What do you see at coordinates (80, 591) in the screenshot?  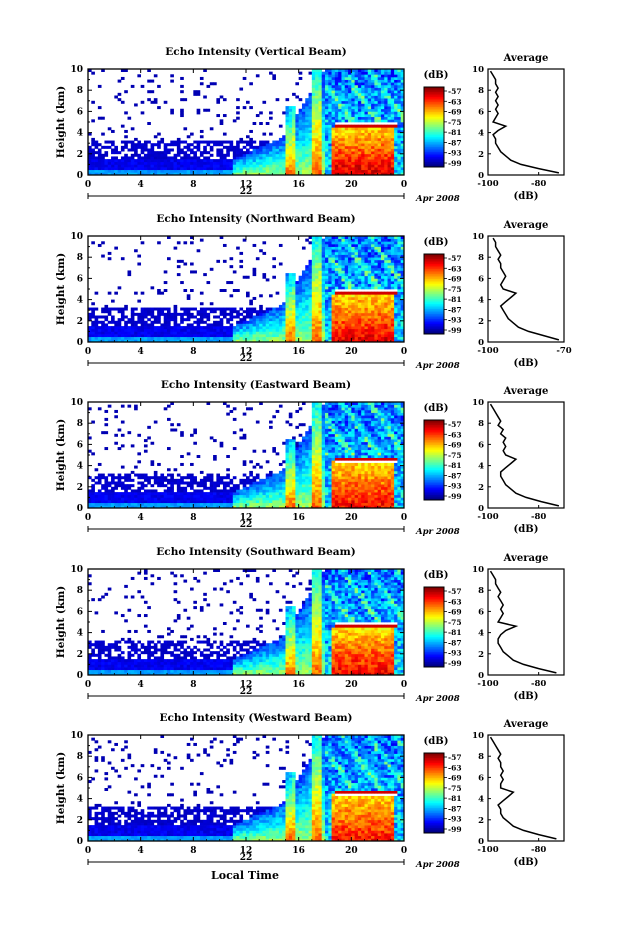 I see `y-tick-label: 8` at bounding box center [80, 591].